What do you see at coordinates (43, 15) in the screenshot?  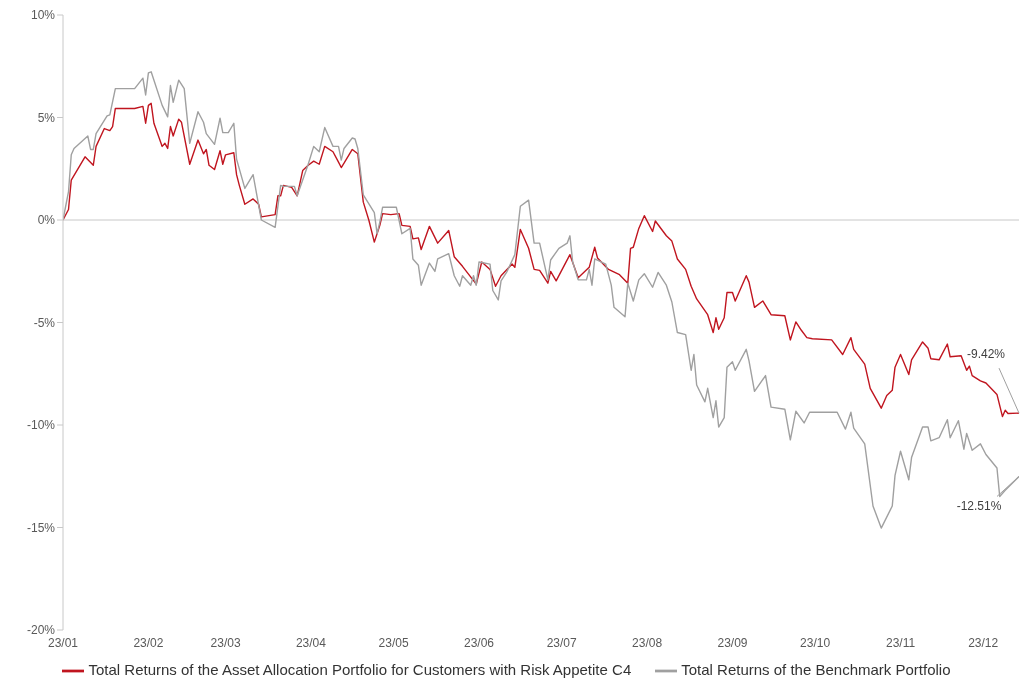 I see `y-tick-label: 10%` at bounding box center [43, 15].